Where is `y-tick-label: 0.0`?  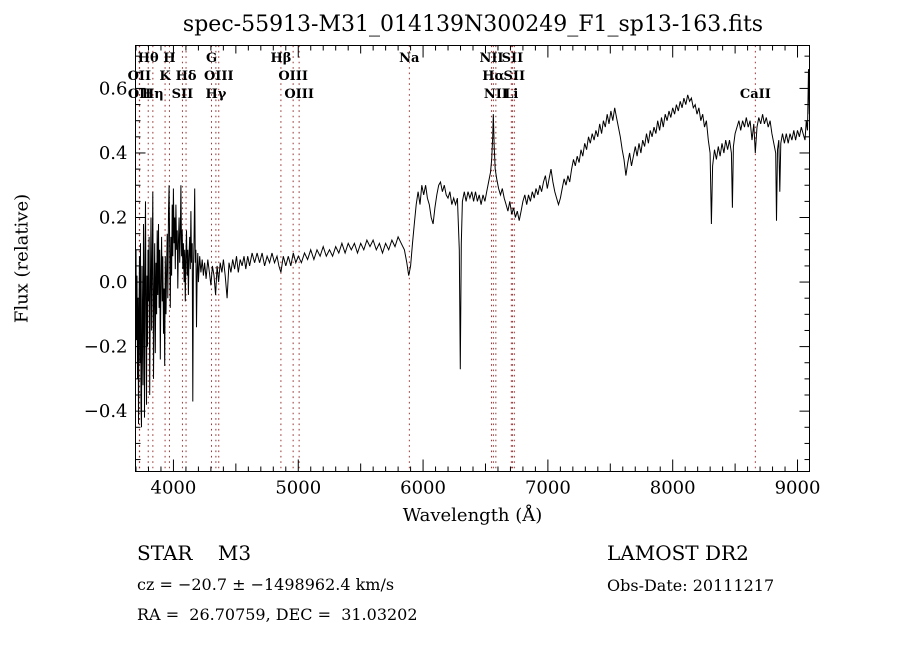
y-tick-label: 0.0 is located at coordinates (113, 282).